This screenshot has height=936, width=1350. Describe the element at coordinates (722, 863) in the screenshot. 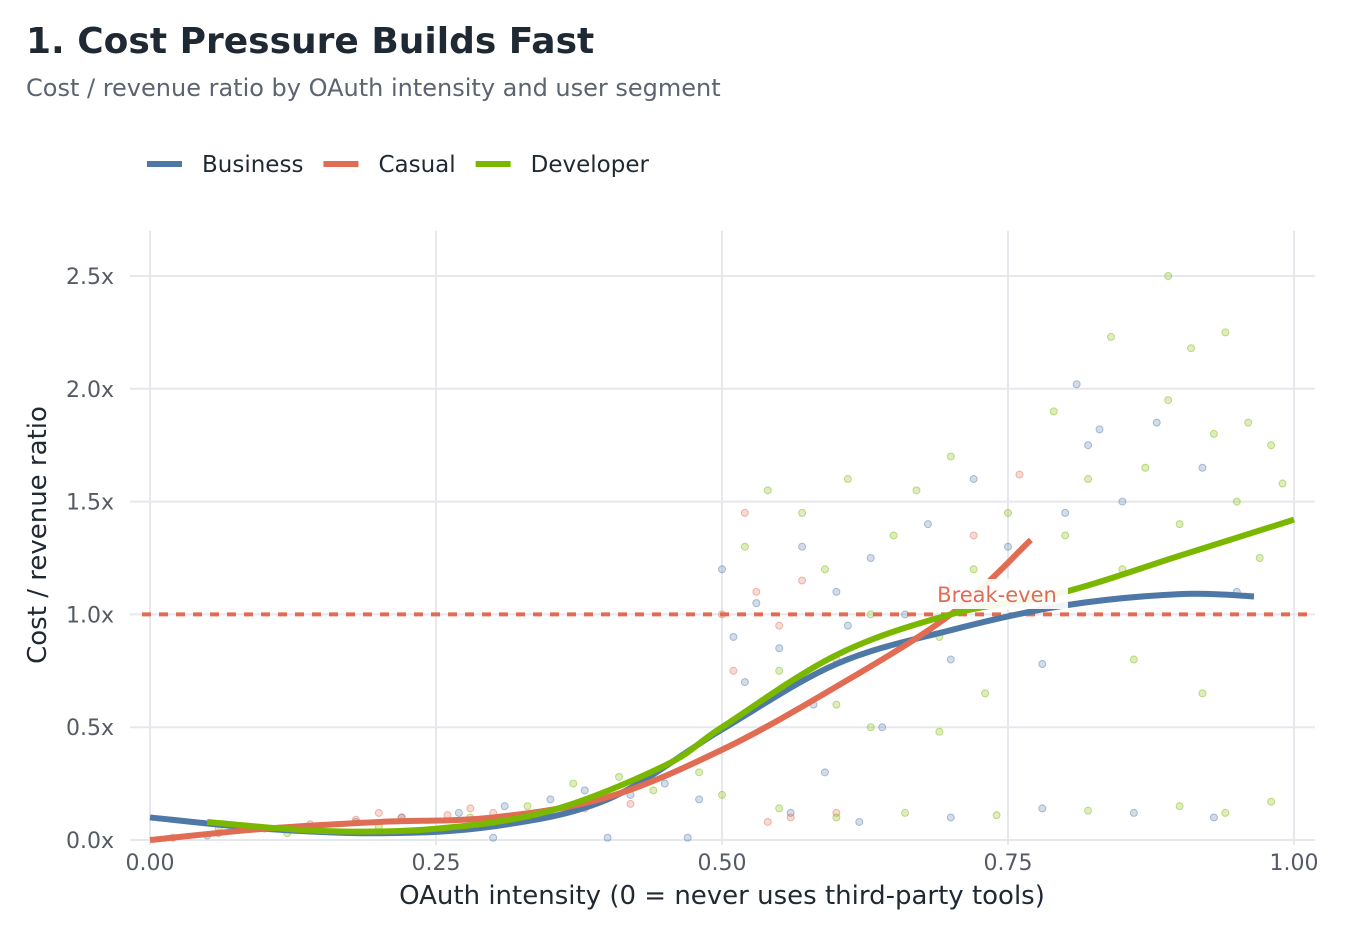

I see `x-tick-label: 0.50` at that location.